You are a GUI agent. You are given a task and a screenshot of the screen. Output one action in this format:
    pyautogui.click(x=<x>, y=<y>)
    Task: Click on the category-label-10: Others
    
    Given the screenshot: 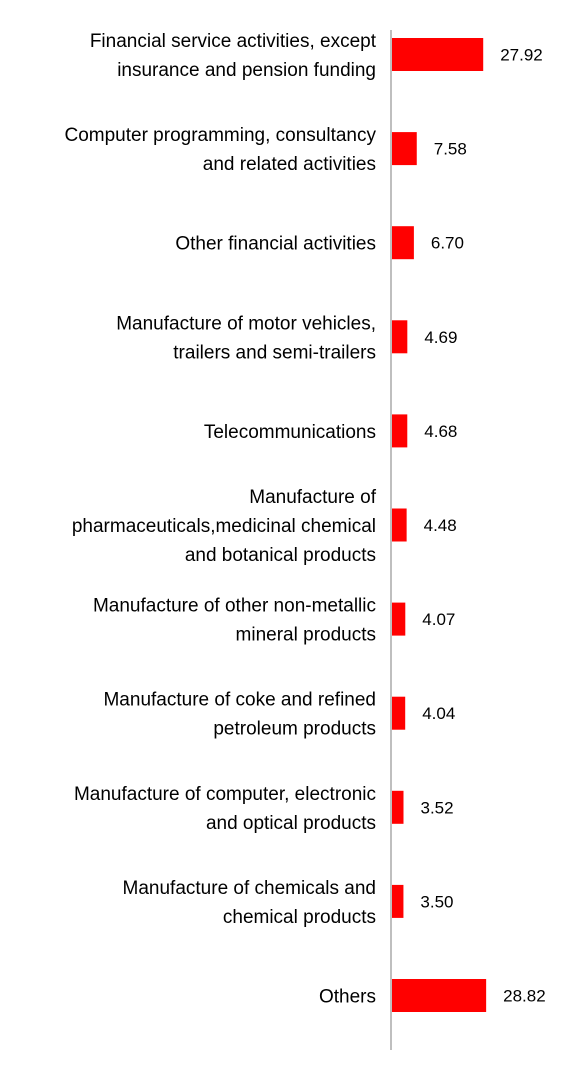 What is the action you would take?
    pyautogui.click(x=347, y=997)
    